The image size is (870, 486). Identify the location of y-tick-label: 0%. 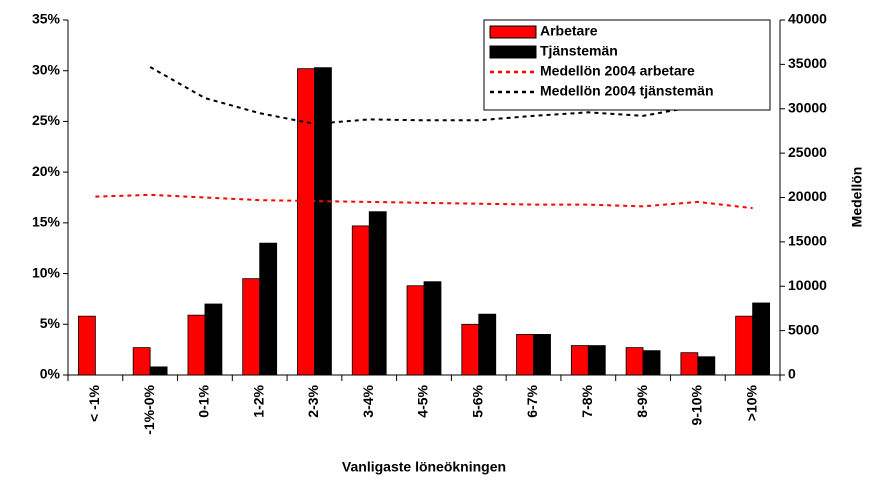
(50, 374).